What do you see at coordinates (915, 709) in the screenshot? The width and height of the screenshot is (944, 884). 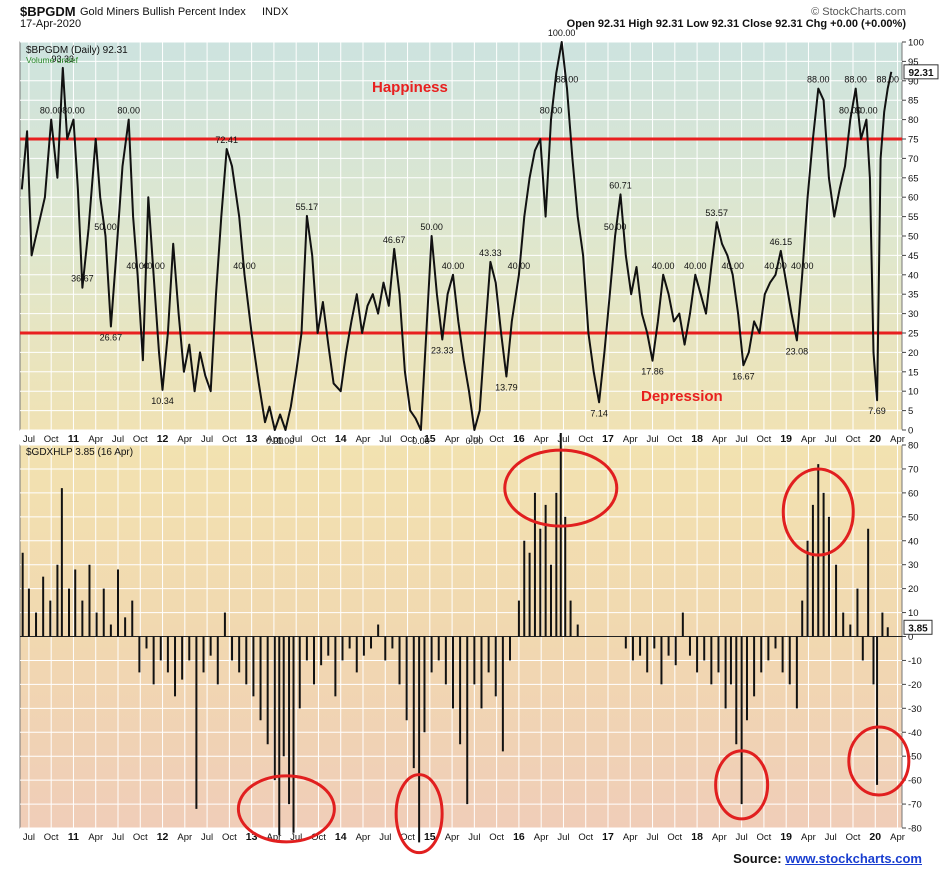 I see `y-tick-label: -30` at bounding box center [915, 709].